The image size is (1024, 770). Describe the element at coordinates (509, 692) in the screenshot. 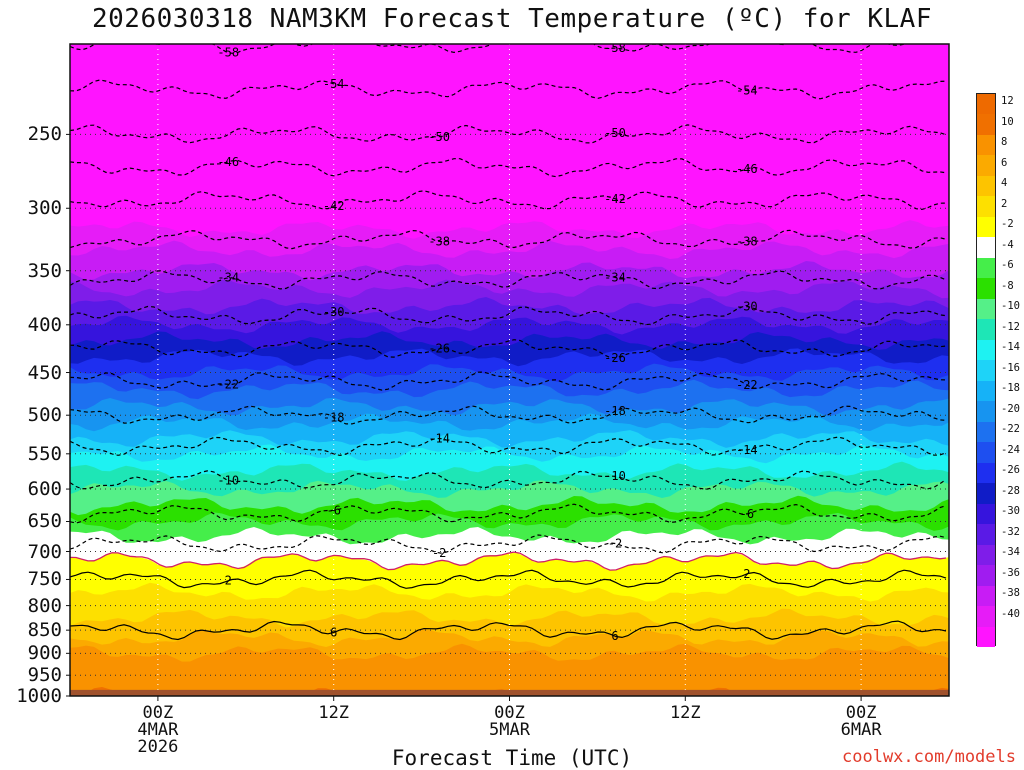

I see `ground-surface-fill` at that location.